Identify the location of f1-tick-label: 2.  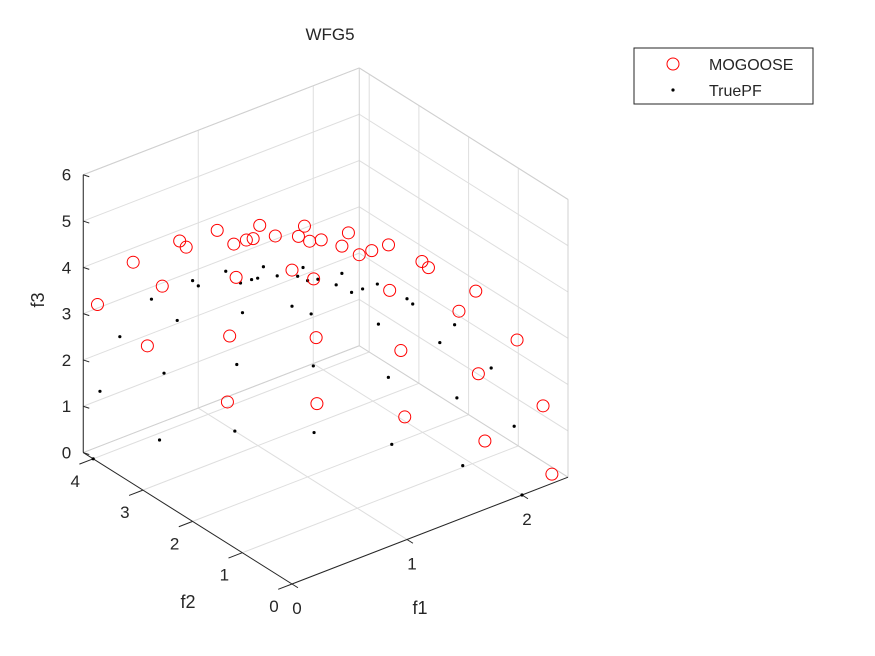
(526, 519).